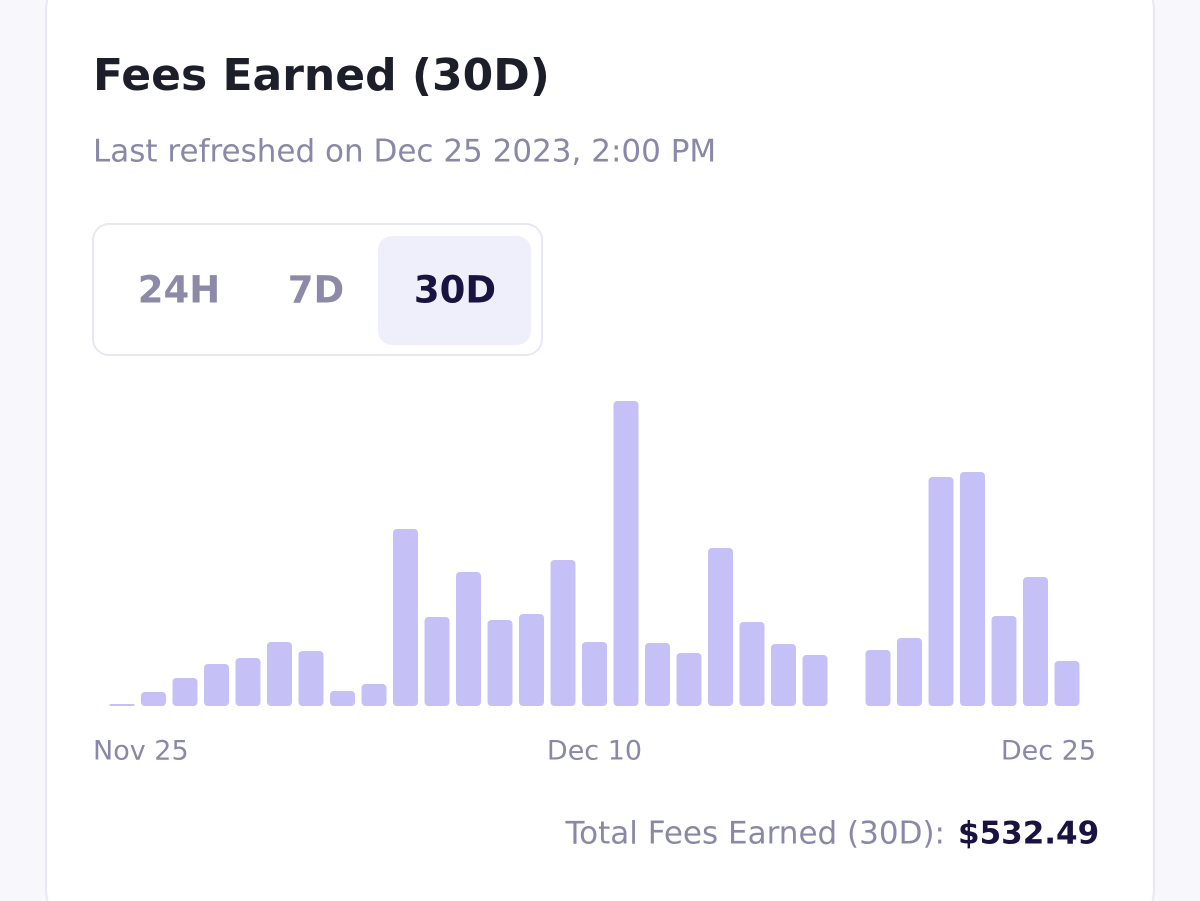 The height and width of the screenshot is (901, 1200). Describe the element at coordinates (404, 152) in the screenshot. I see `subtitle: Last refreshed on Dec 25 2023, 2:00 PM` at that location.